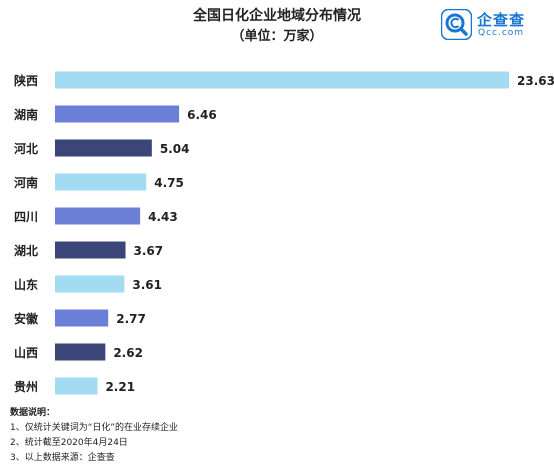 Image resolution: width=554 pixels, height=468 pixels. What do you see at coordinates (26, 250) in the screenshot?
I see `category-label: 湖北` at bounding box center [26, 250].